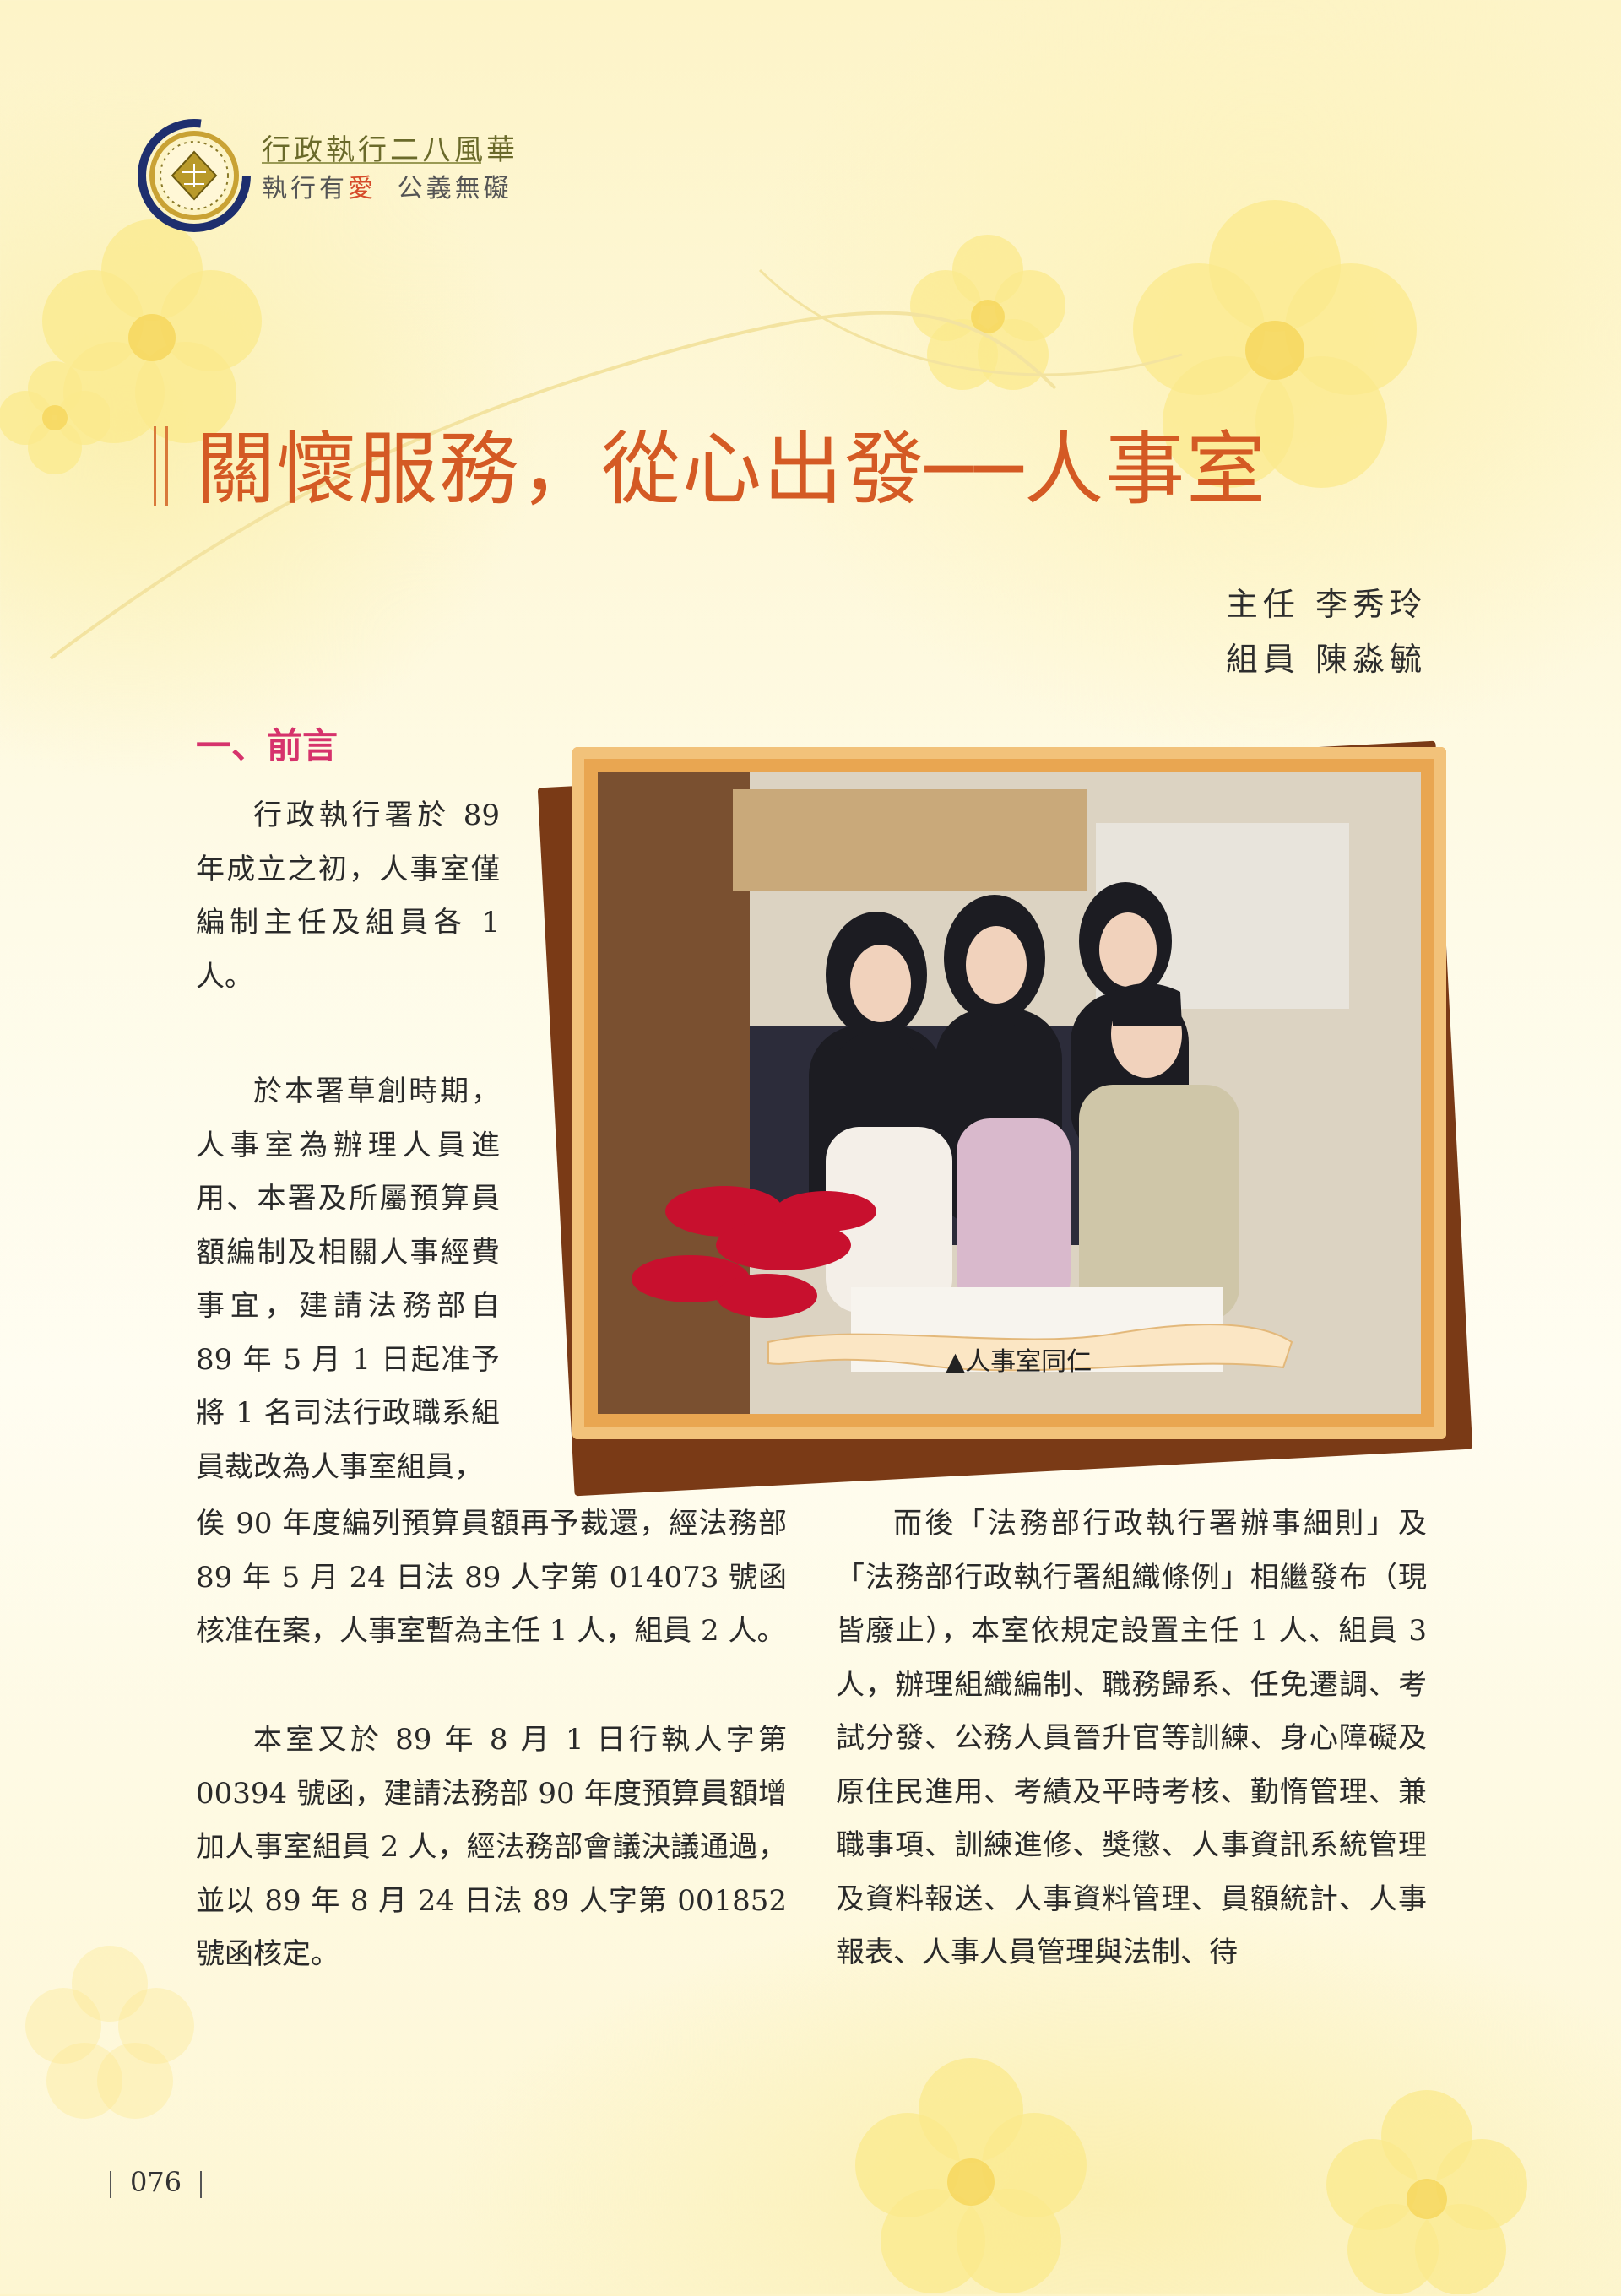 Image resolution: width=1621 pixels, height=2296 pixels. What do you see at coordinates (305, 189) in the screenshot?
I see `logo-slogan-part-a: 執行有` at bounding box center [305, 189].